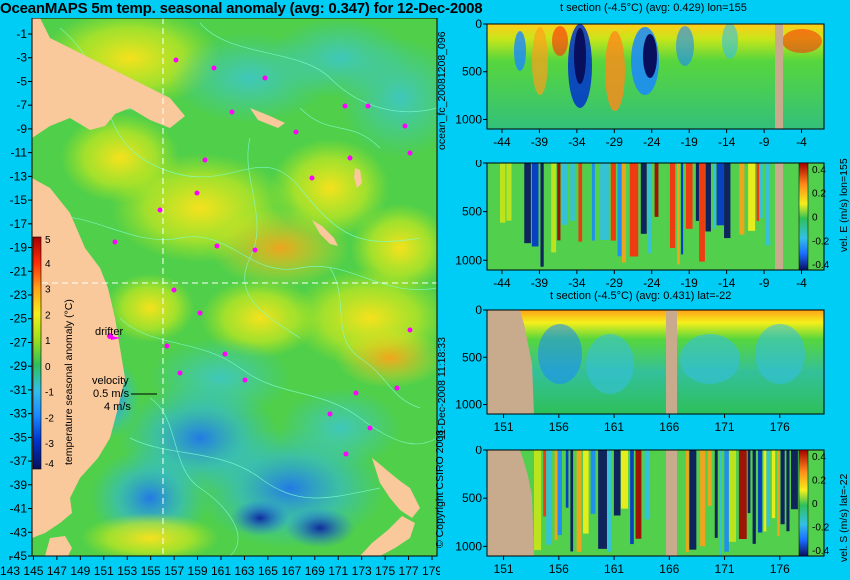  What do you see at coordinates (19, 271) in the screenshot?
I see `lat-tick-label: -21` at bounding box center [19, 271].